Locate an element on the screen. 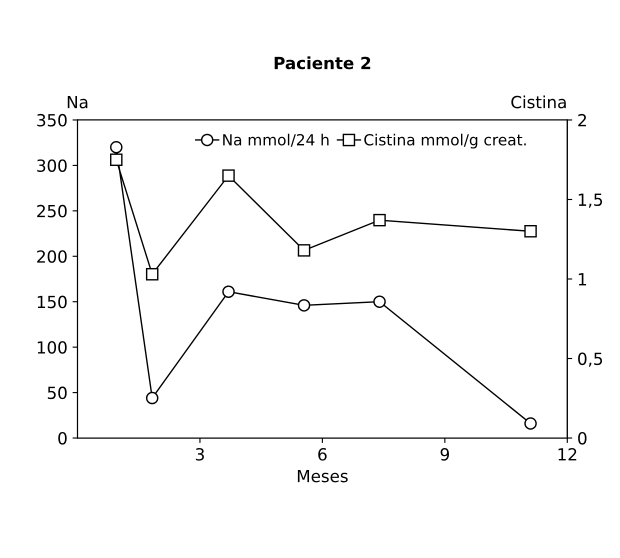 This screenshot has height=558, width=620. x-tick-label: 12 is located at coordinates (567, 454).